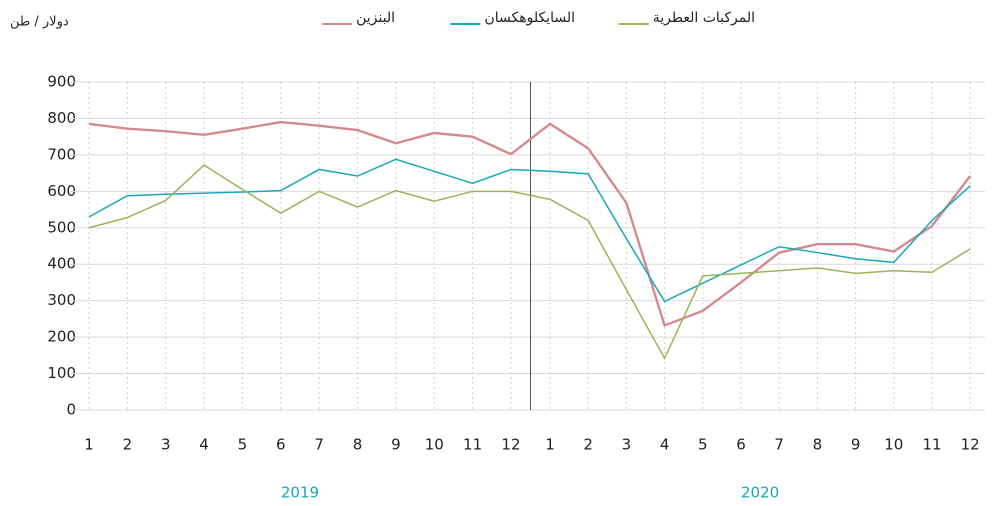  I want to click on y-tick-label: 400, so click(61, 264).